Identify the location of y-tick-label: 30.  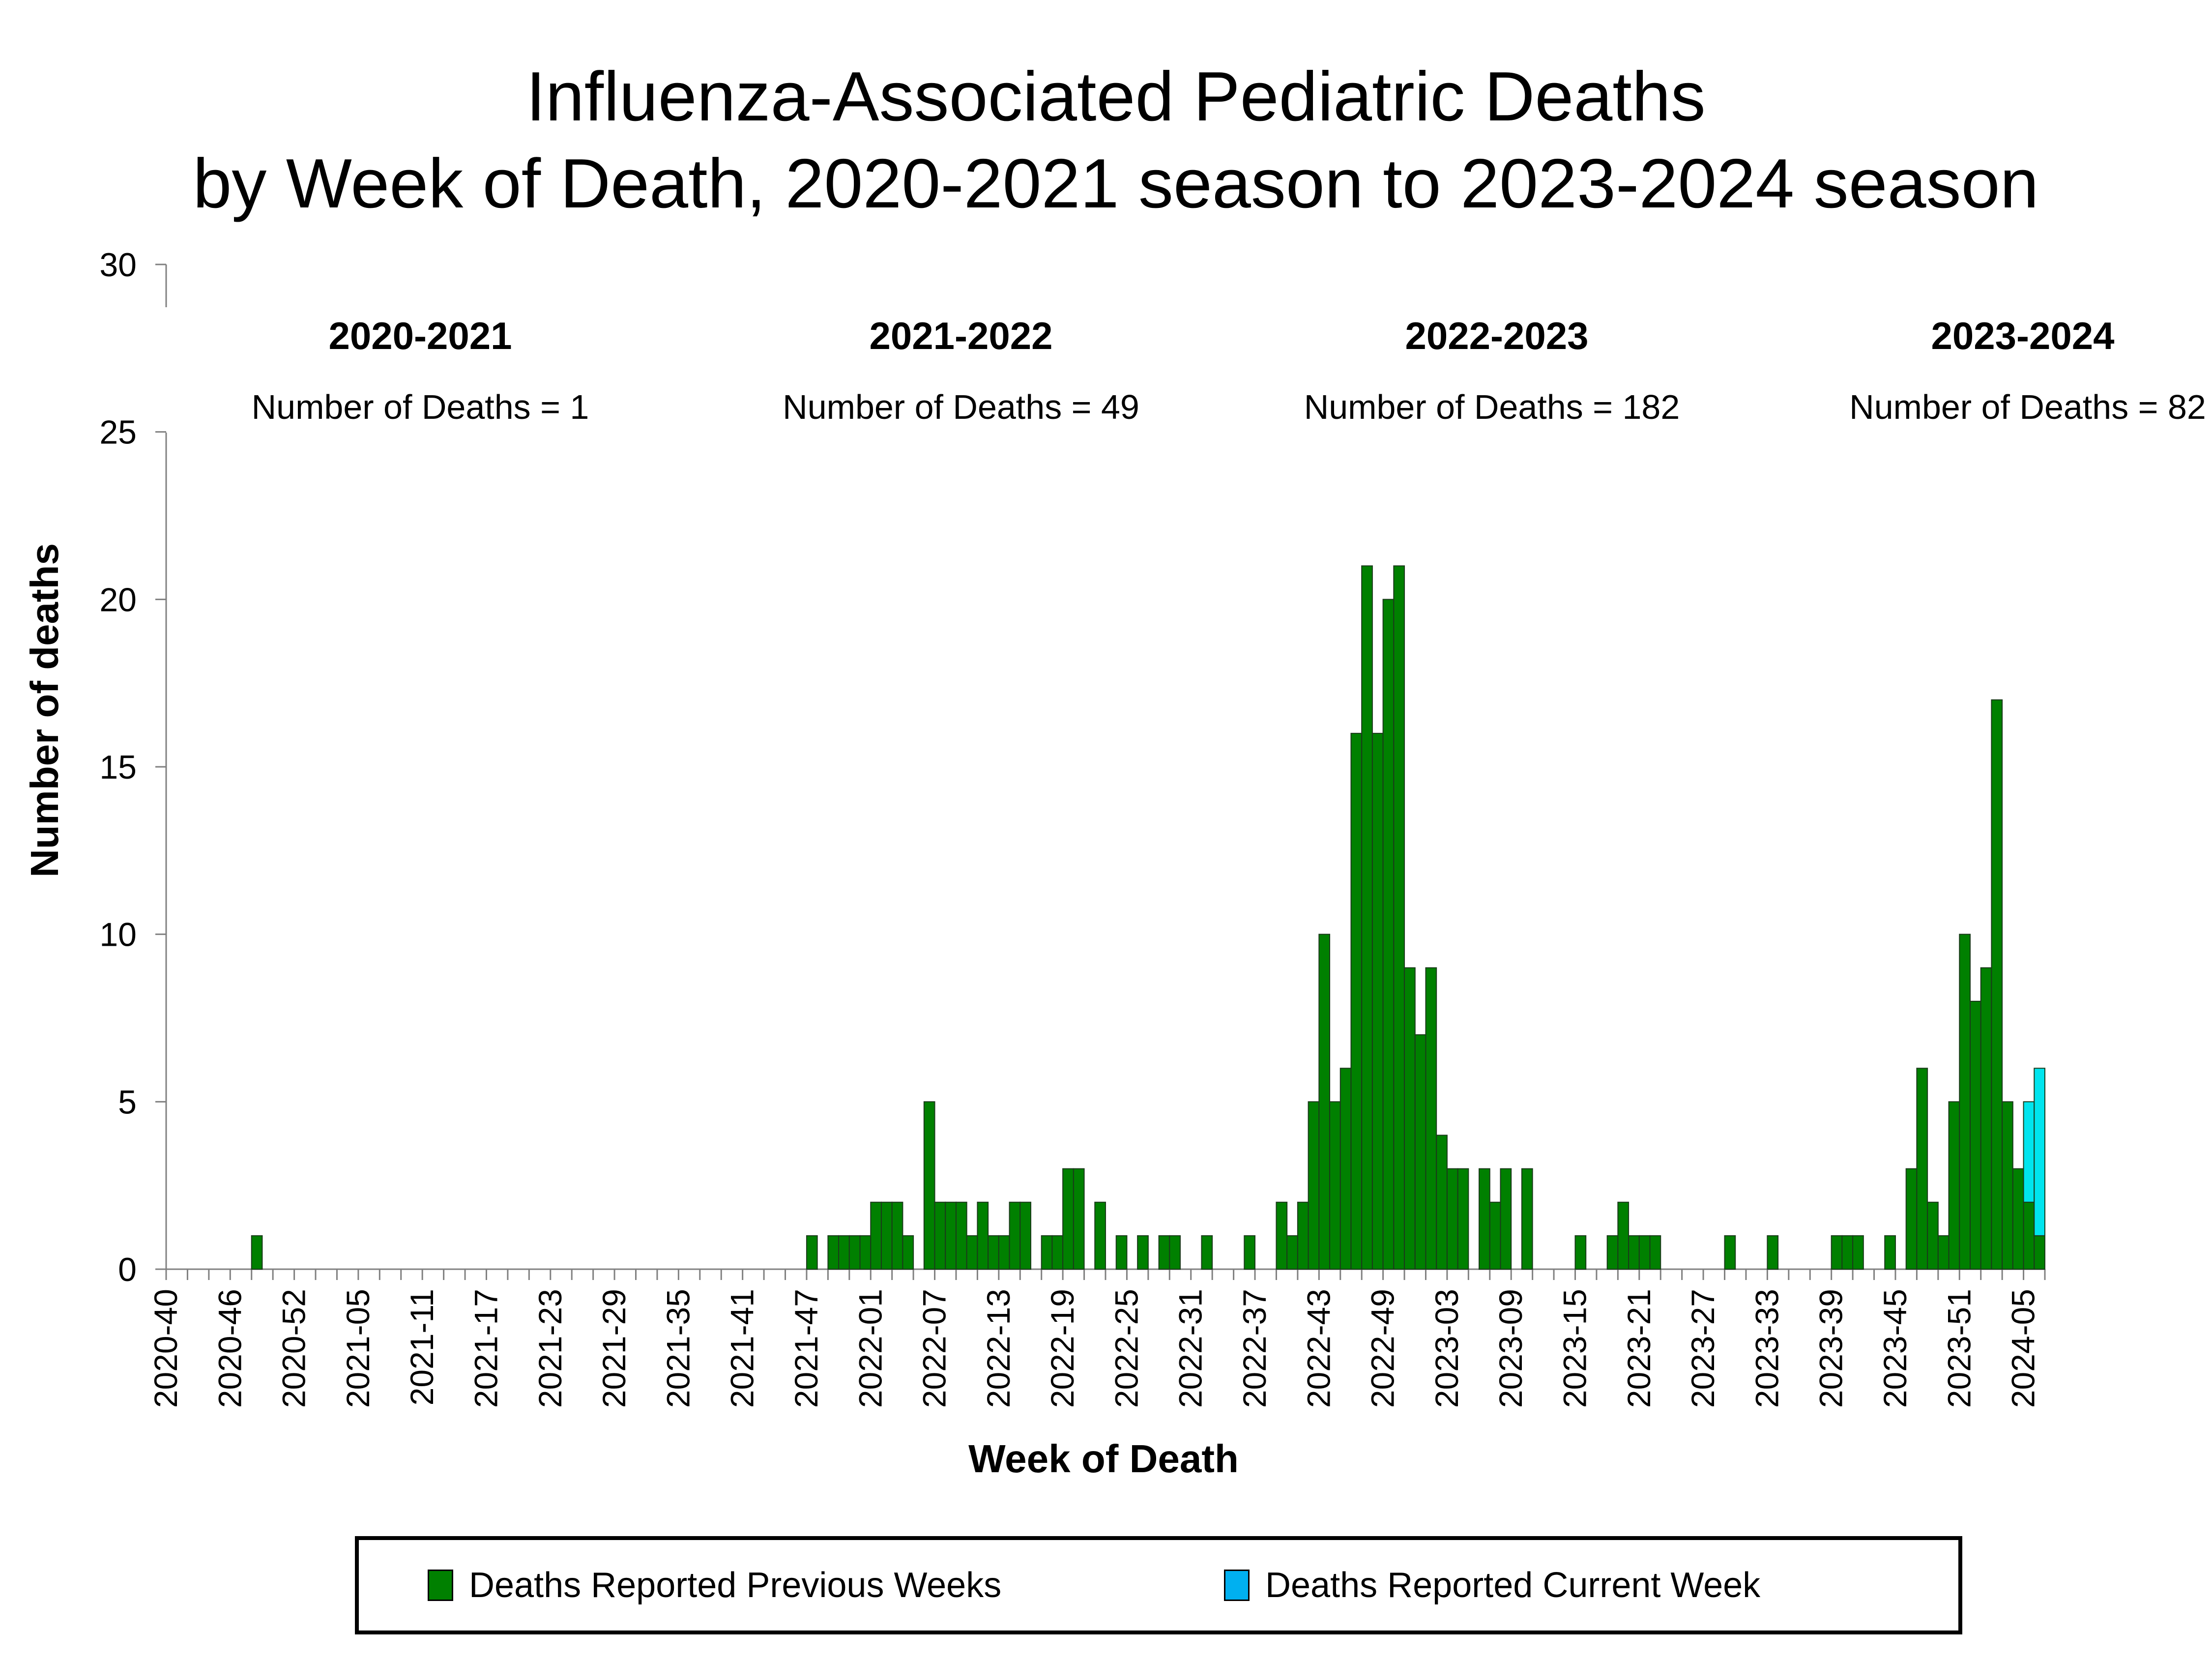
(118, 265).